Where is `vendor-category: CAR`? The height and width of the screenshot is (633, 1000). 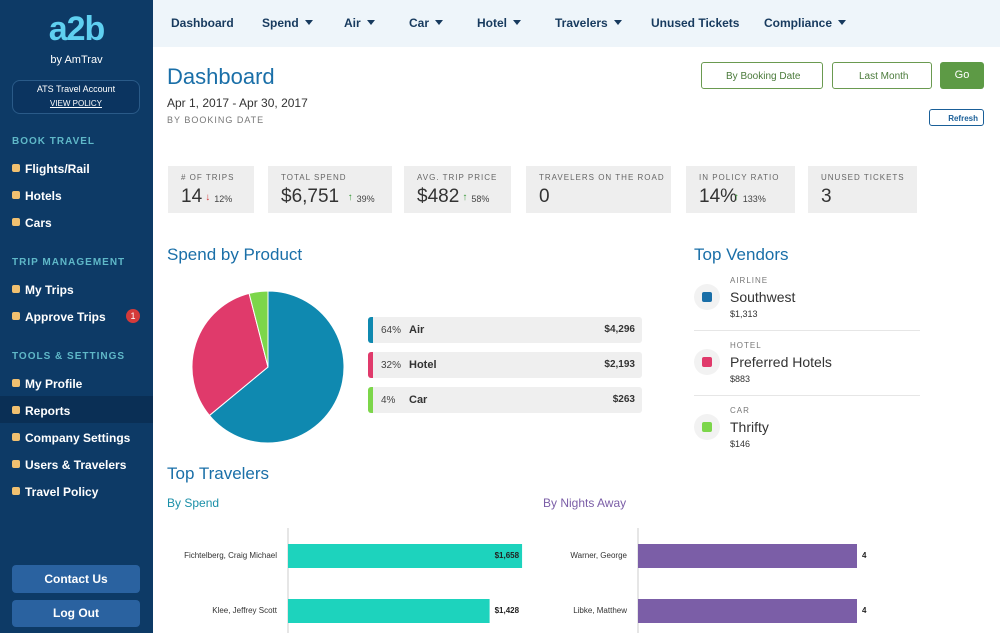 vendor-category: CAR is located at coordinates (740, 410).